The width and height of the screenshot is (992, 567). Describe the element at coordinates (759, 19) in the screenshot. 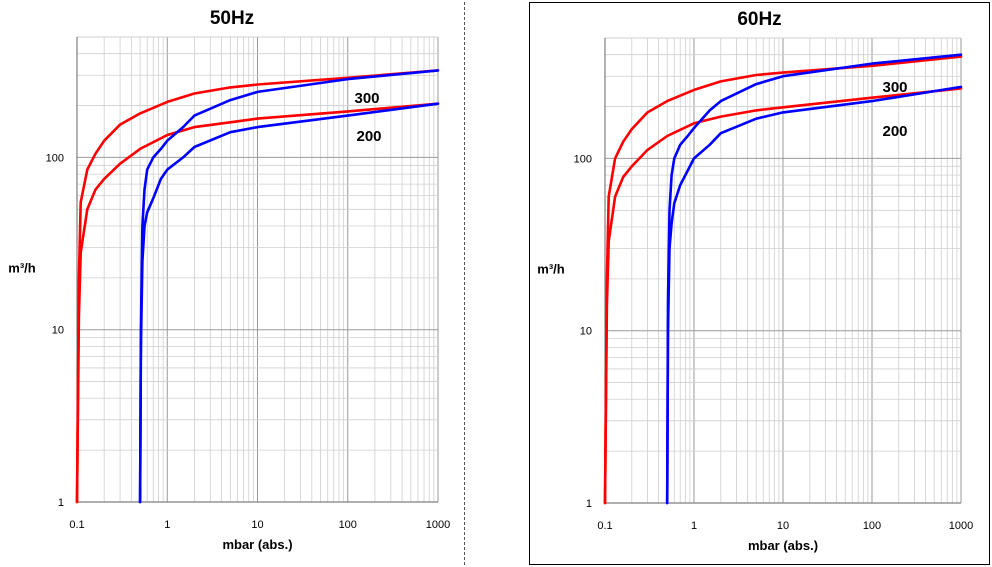

I see `chart-title: 60Hz` at that location.